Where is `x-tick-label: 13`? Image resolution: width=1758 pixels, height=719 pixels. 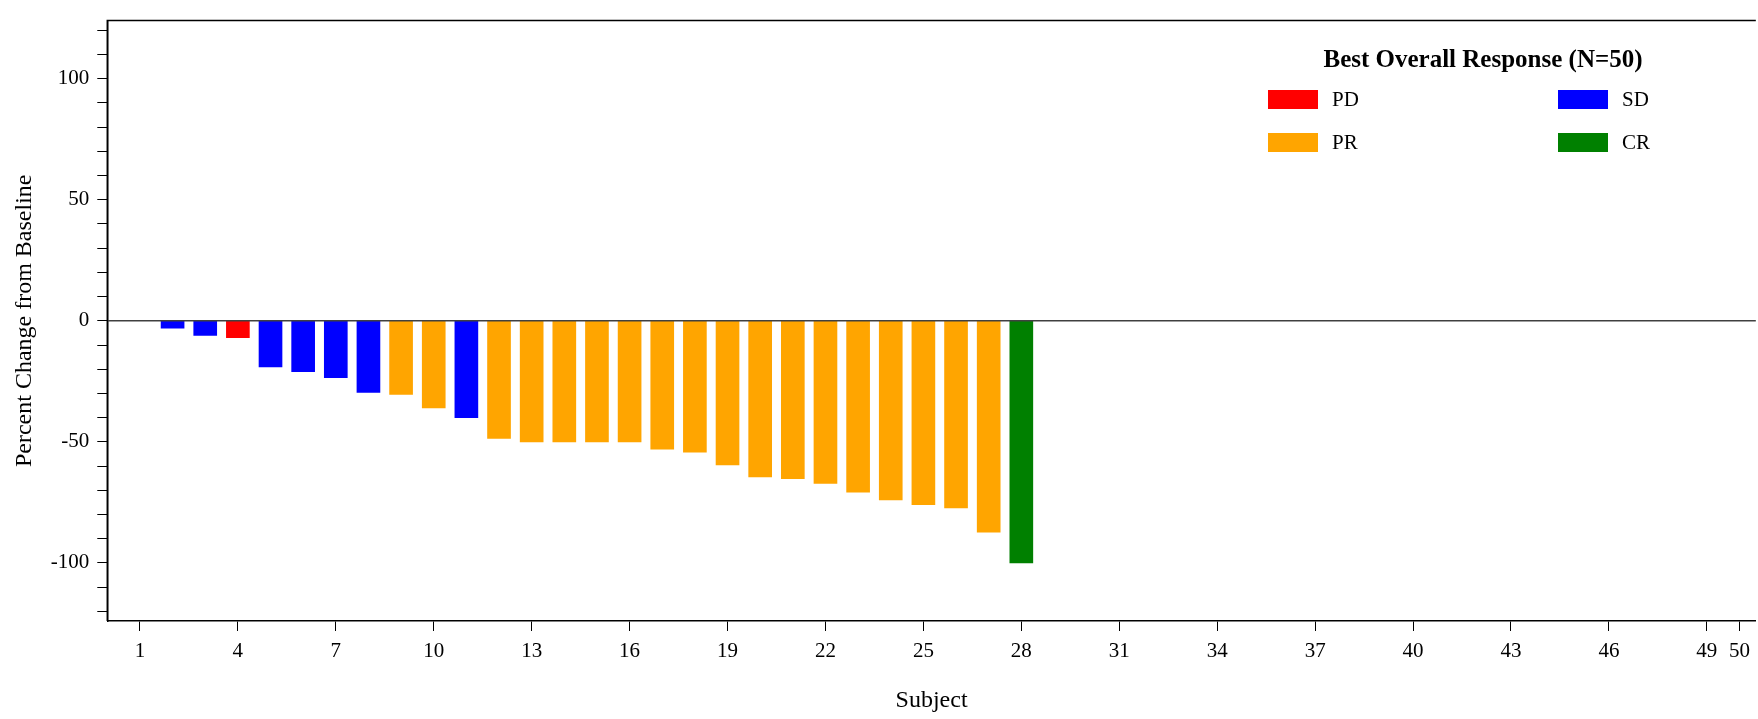
x-tick-label: 13 is located at coordinates (532, 650).